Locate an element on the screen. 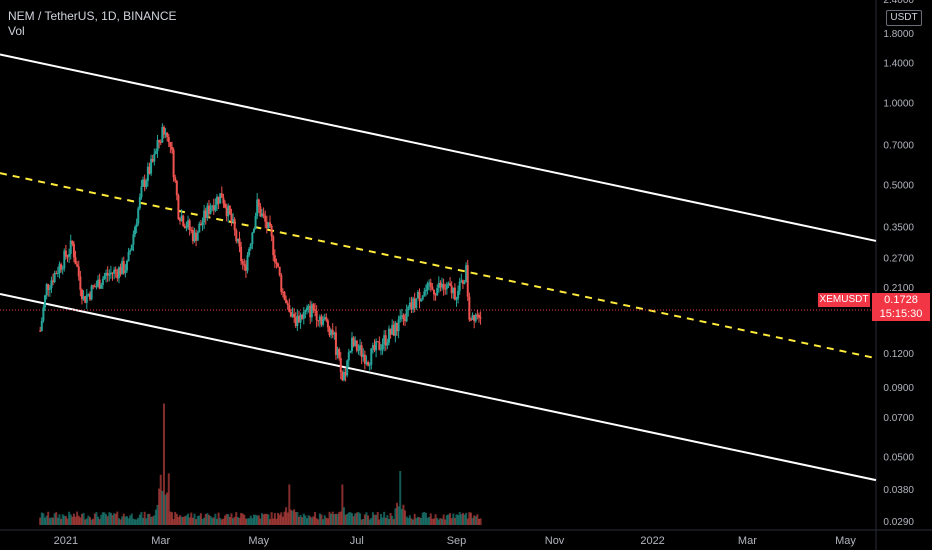  symbol-tag: XEMUSDT is located at coordinates (844, 300).